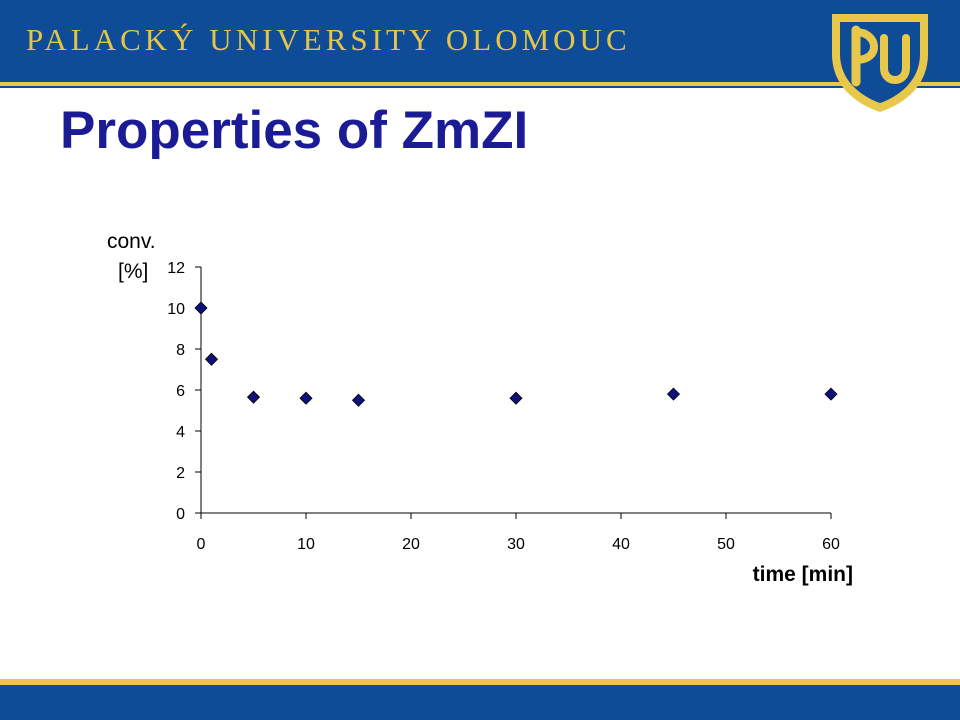  I want to click on chart-points, so click(516, 354).